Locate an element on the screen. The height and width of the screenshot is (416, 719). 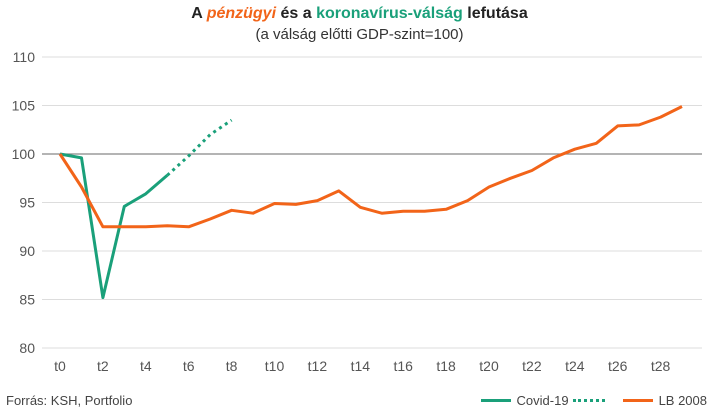
x-tick-label: t20 is located at coordinates (489, 366).